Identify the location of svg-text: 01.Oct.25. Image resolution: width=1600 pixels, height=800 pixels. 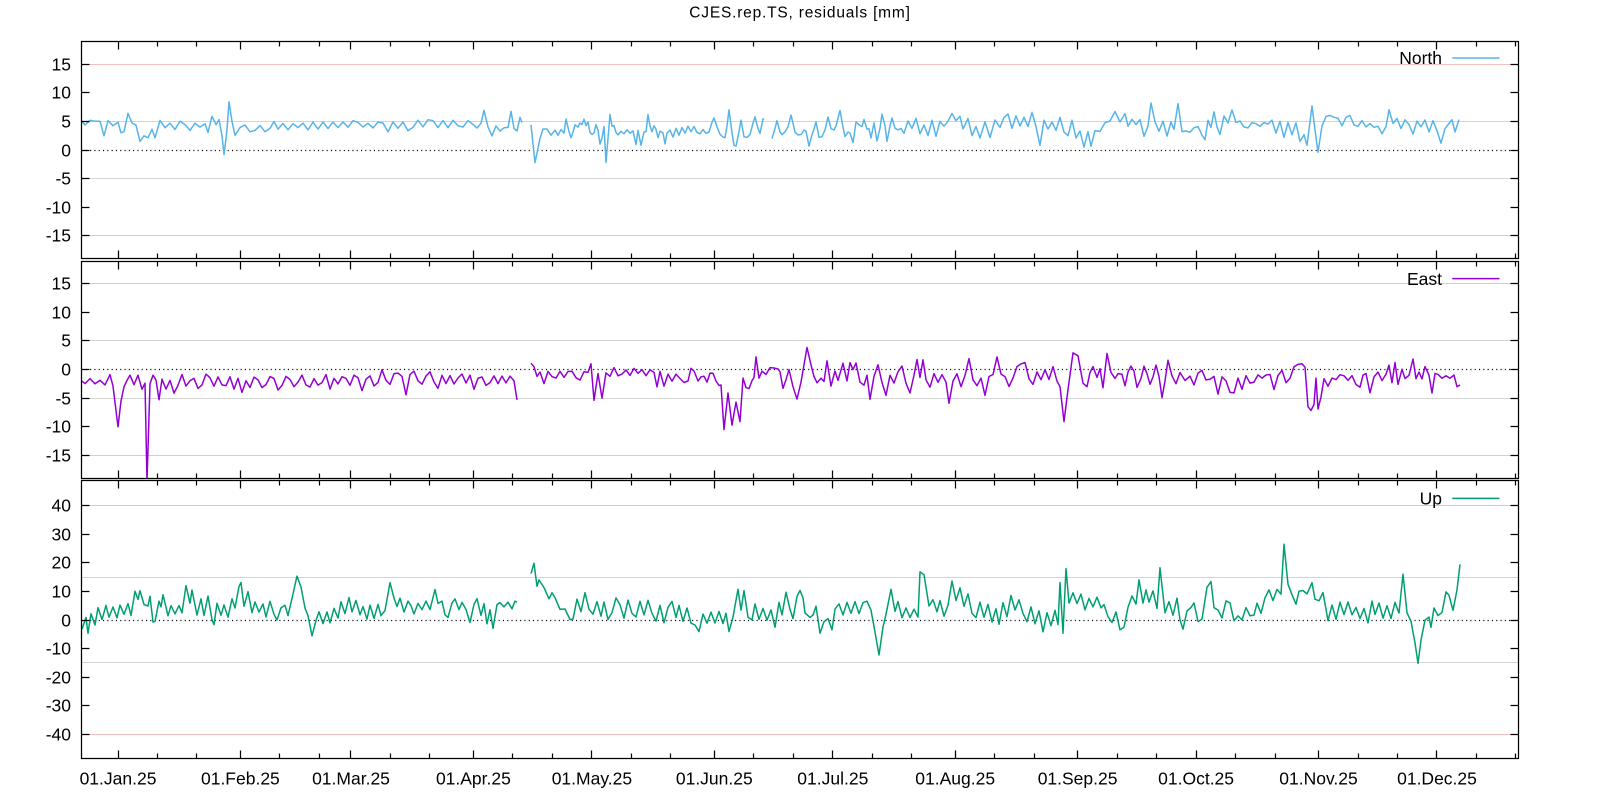
(1196, 779).